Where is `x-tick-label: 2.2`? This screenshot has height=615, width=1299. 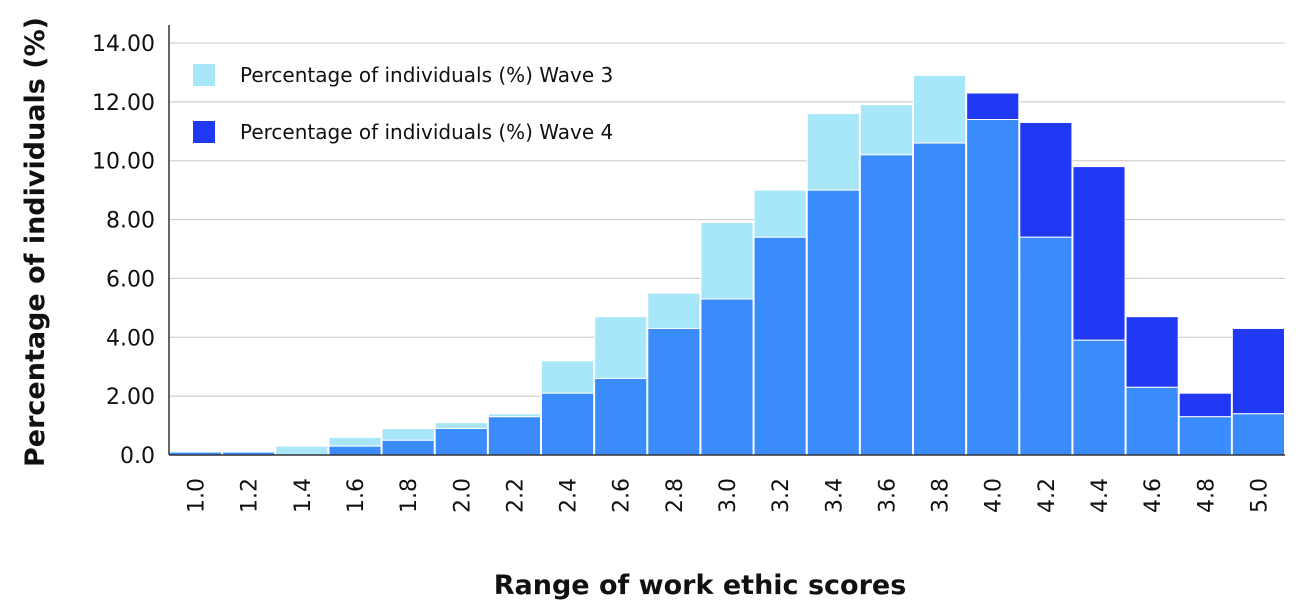 x-tick-label: 2.2 is located at coordinates (515, 495).